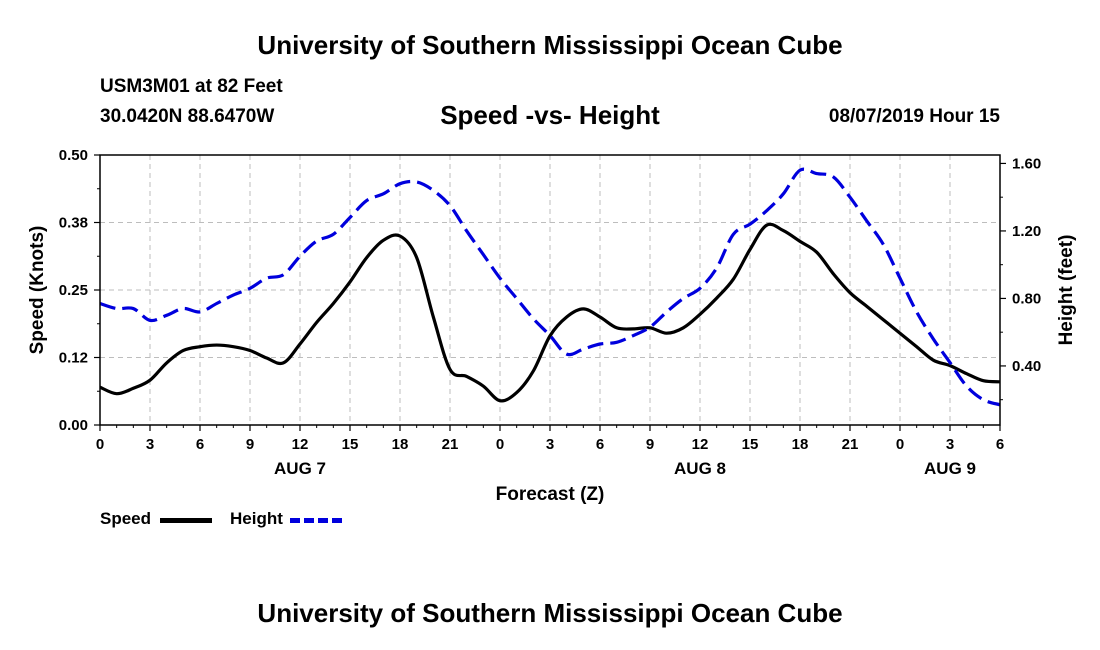  I want to click on left-y-tick-label: 0.50, so click(73, 155).